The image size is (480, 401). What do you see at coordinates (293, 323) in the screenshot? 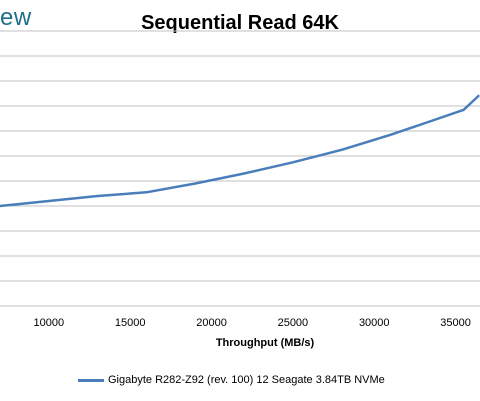
I see `x-tick-label: 25000` at bounding box center [293, 323].